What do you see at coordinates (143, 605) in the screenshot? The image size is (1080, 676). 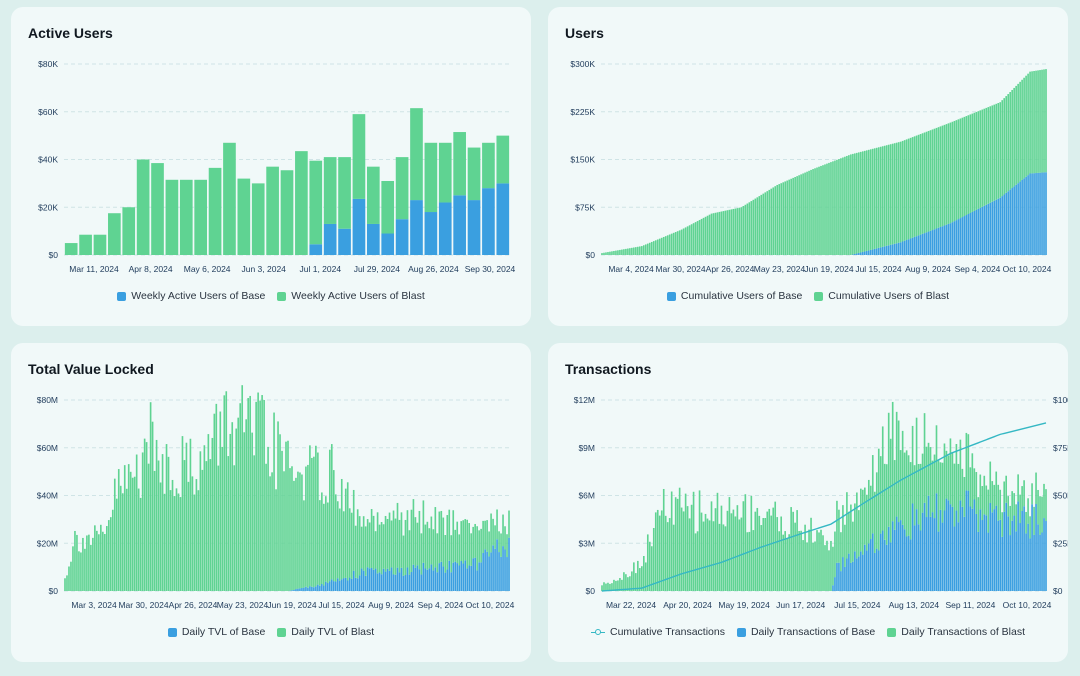 I see `x-tick-label: Mar 30, 2024` at bounding box center [143, 605].